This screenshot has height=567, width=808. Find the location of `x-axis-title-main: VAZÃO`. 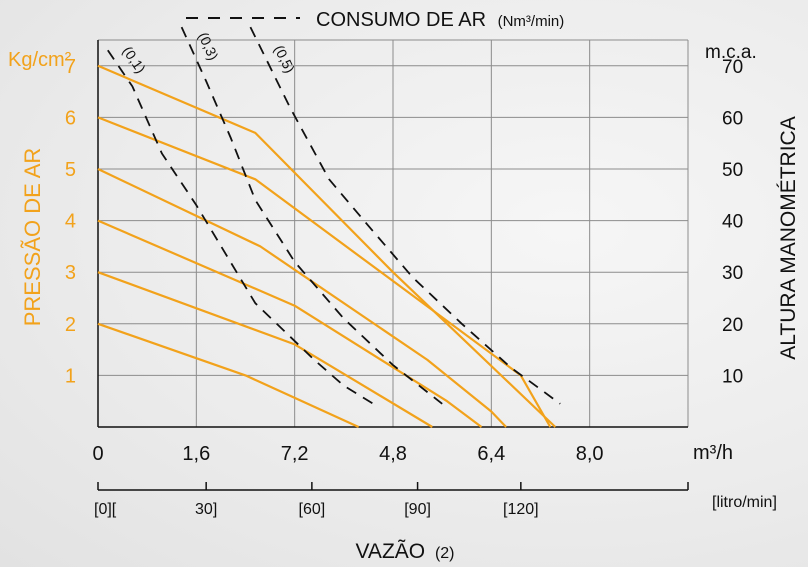

x-axis-title-main: VAZÃO is located at coordinates (390, 551).